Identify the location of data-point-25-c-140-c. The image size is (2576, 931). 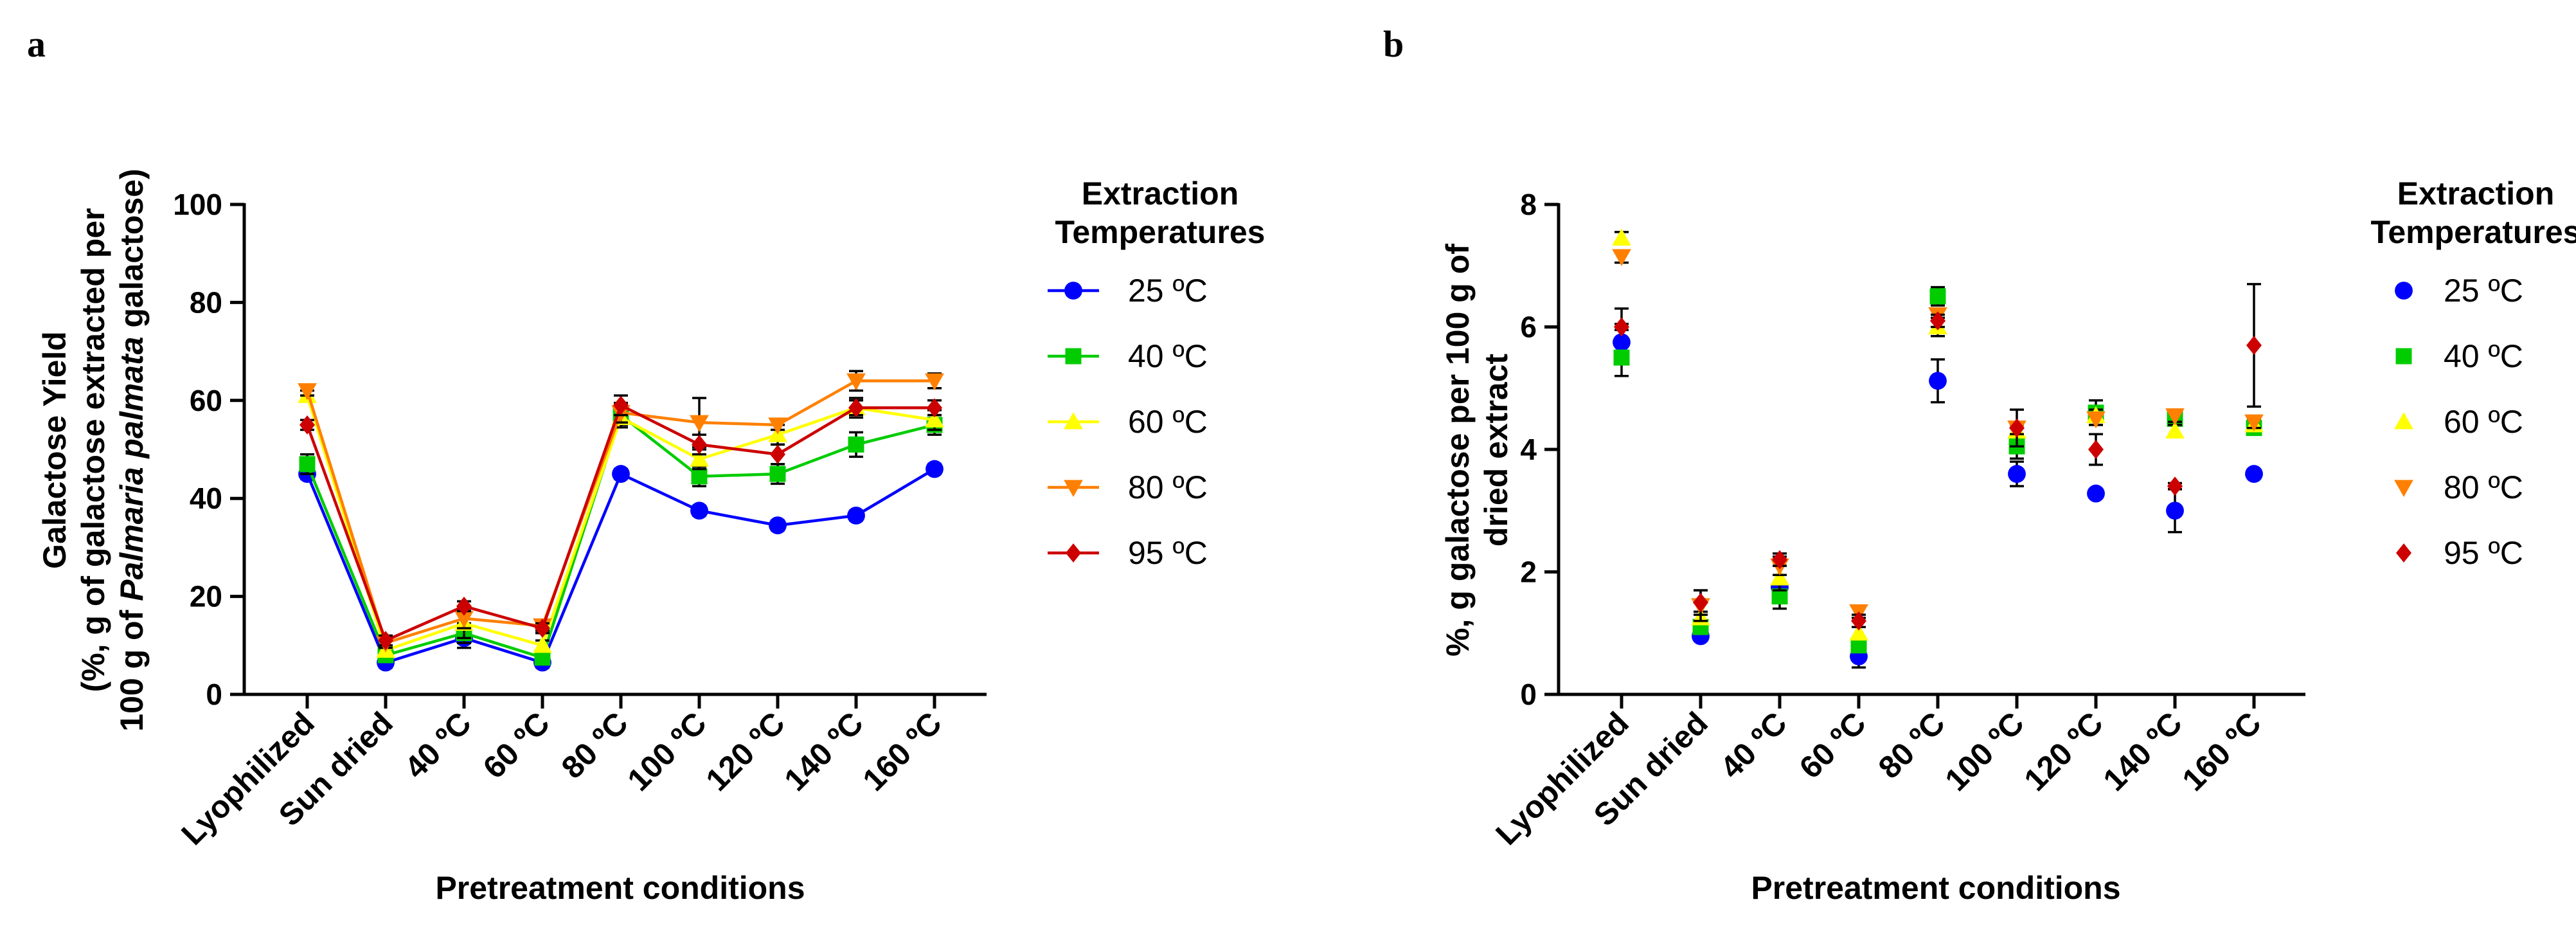
(2175, 511).